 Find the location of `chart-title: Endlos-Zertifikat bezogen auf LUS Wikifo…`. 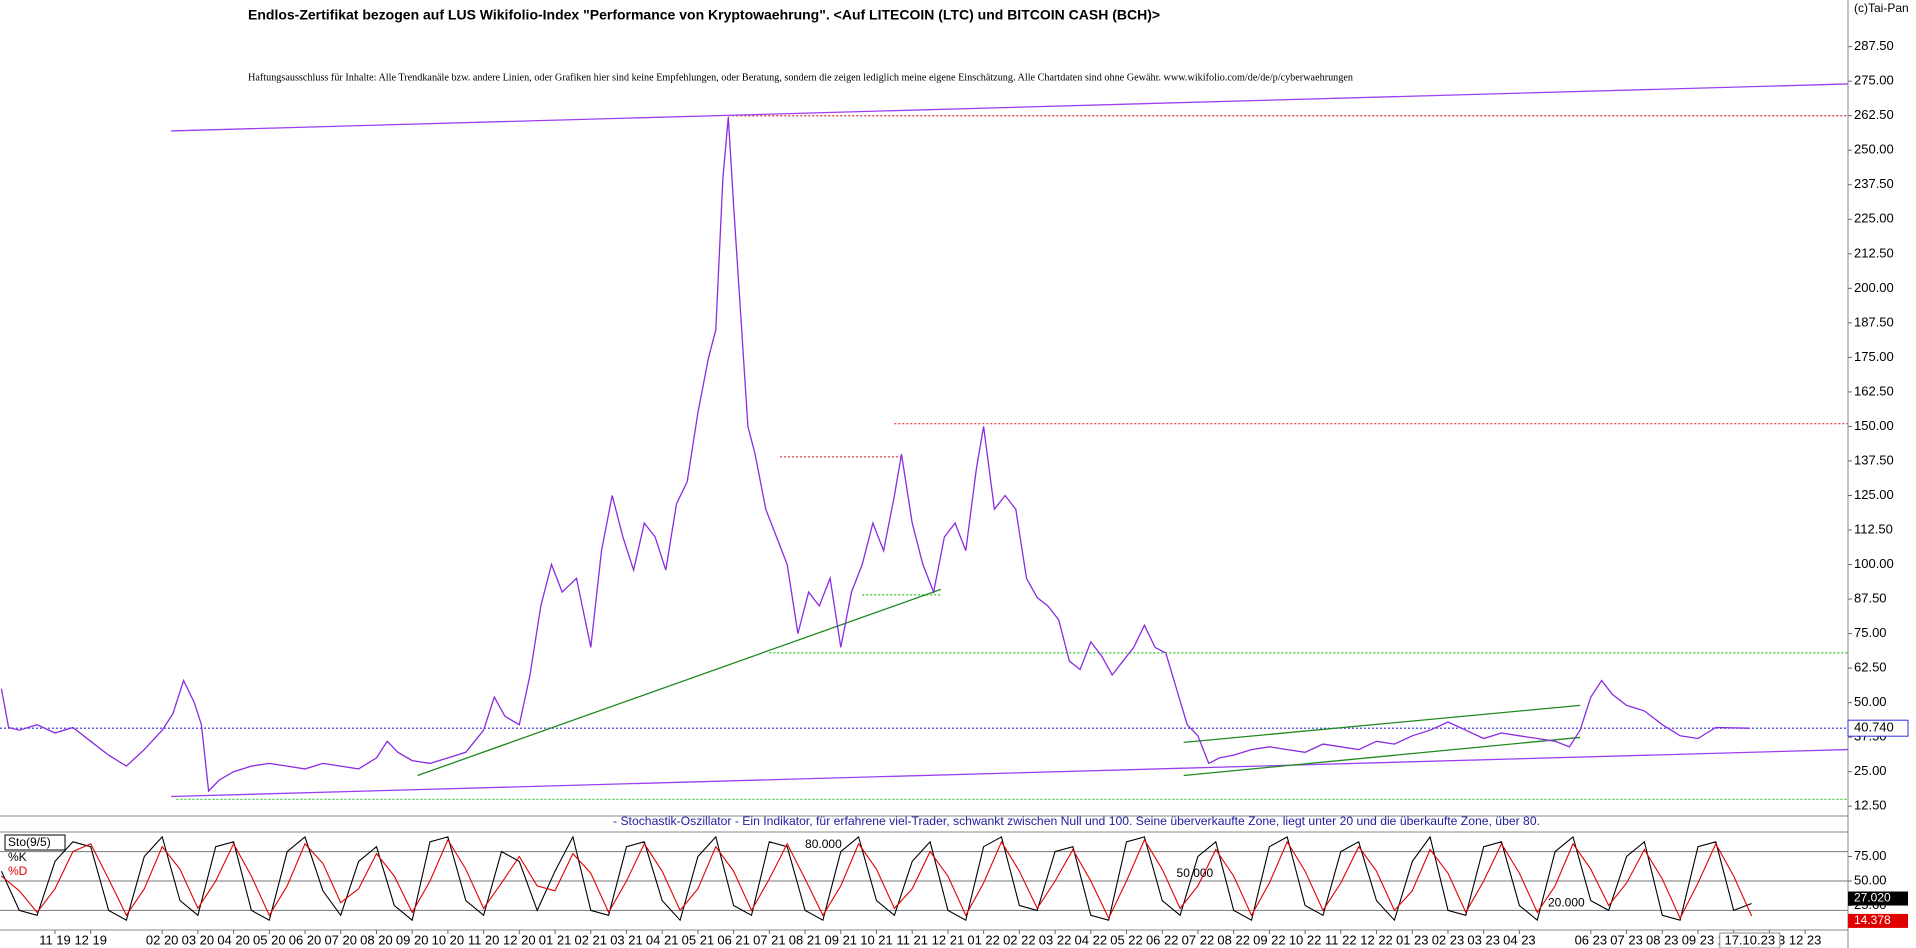

chart-title: Endlos-Zertifikat bezogen auf LUS Wikifo… is located at coordinates (704, 15).